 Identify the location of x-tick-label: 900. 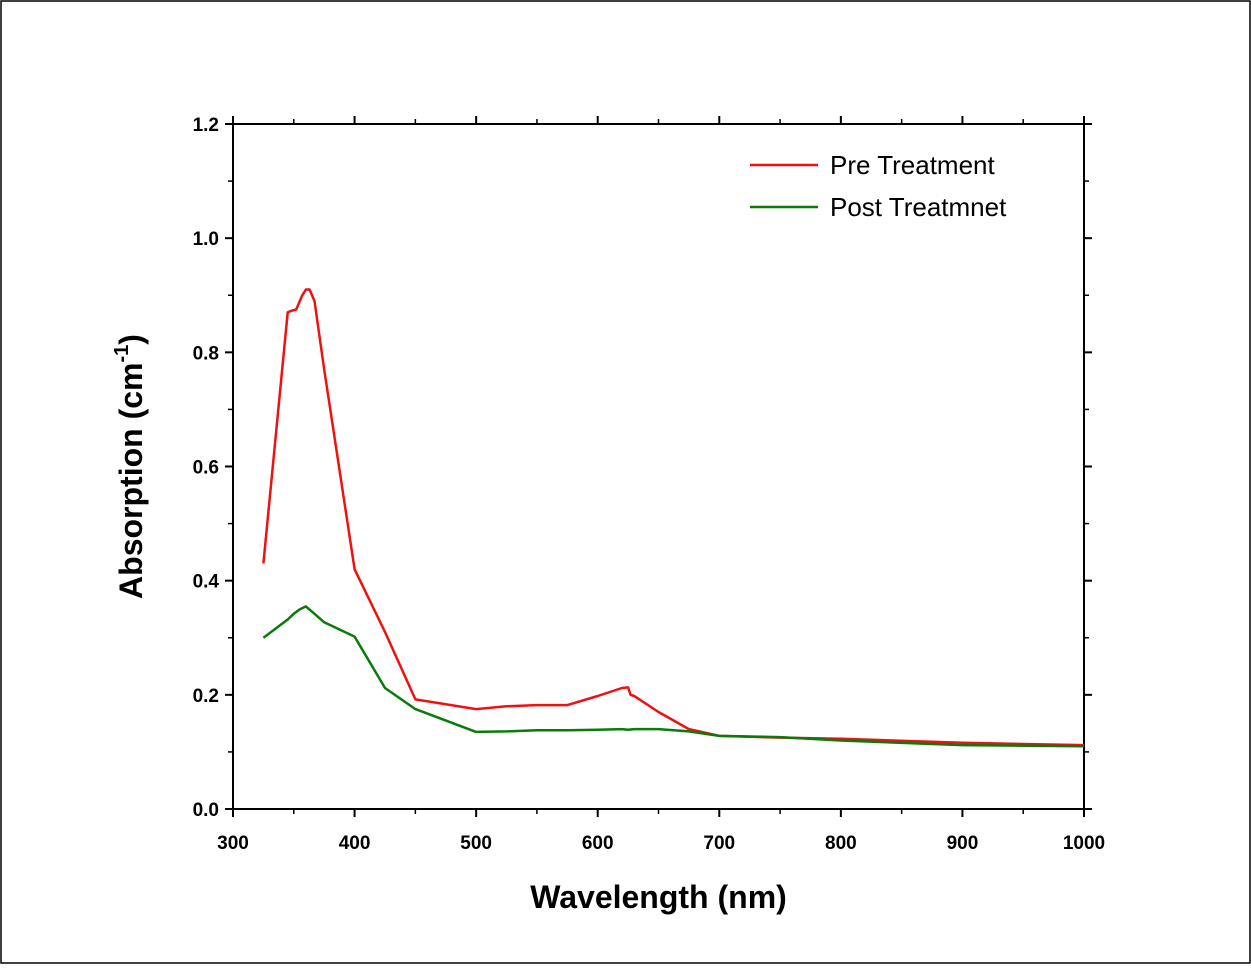
(963, 843).